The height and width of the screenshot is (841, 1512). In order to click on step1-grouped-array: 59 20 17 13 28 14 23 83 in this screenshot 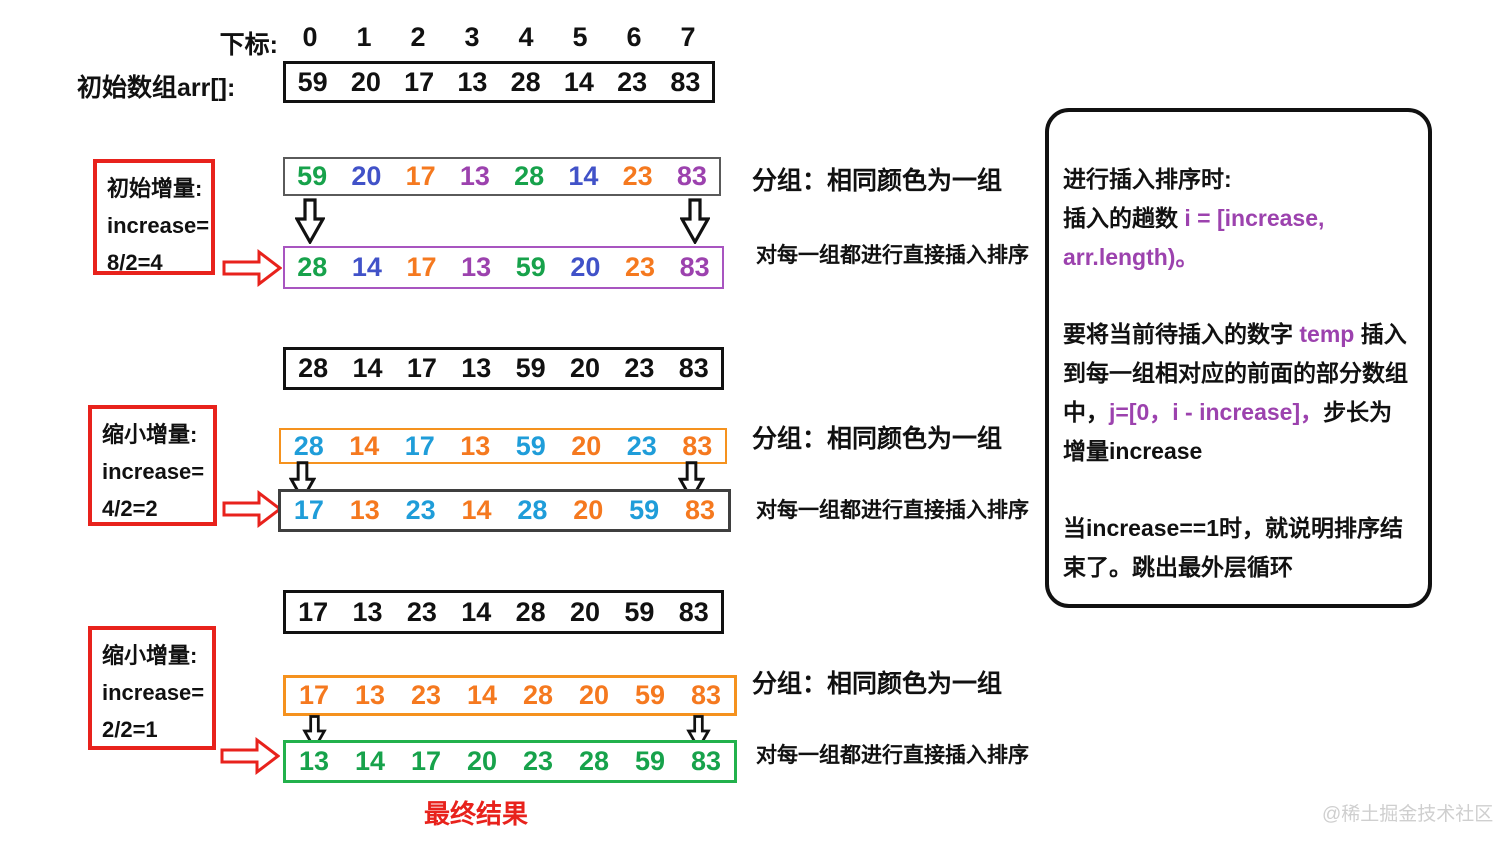, I will do `click(502, 176)`.